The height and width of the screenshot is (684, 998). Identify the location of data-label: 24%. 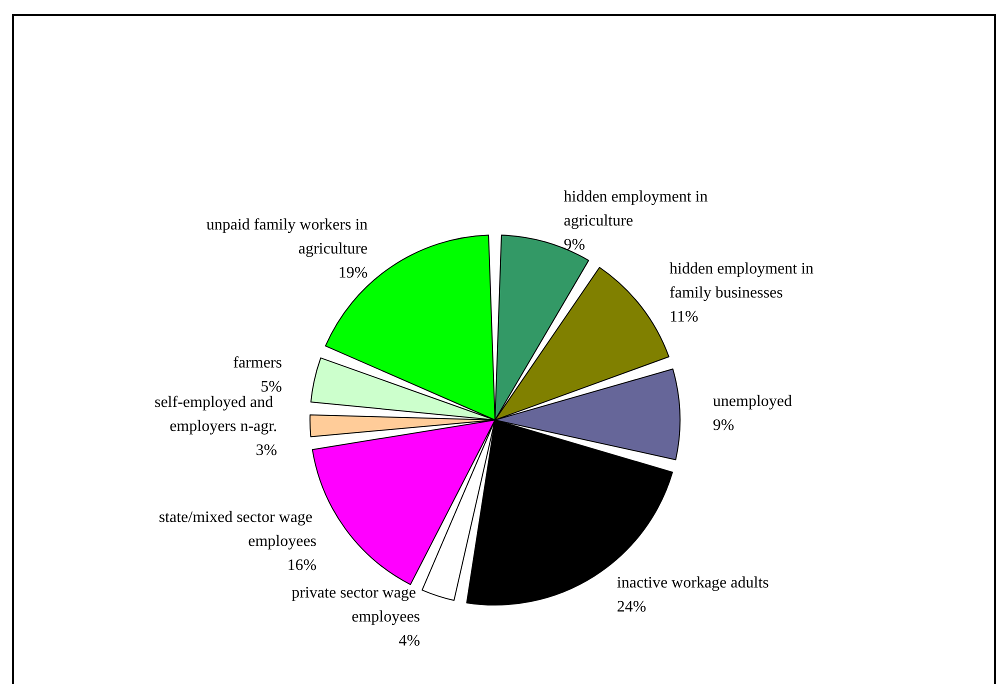
(631, 607).